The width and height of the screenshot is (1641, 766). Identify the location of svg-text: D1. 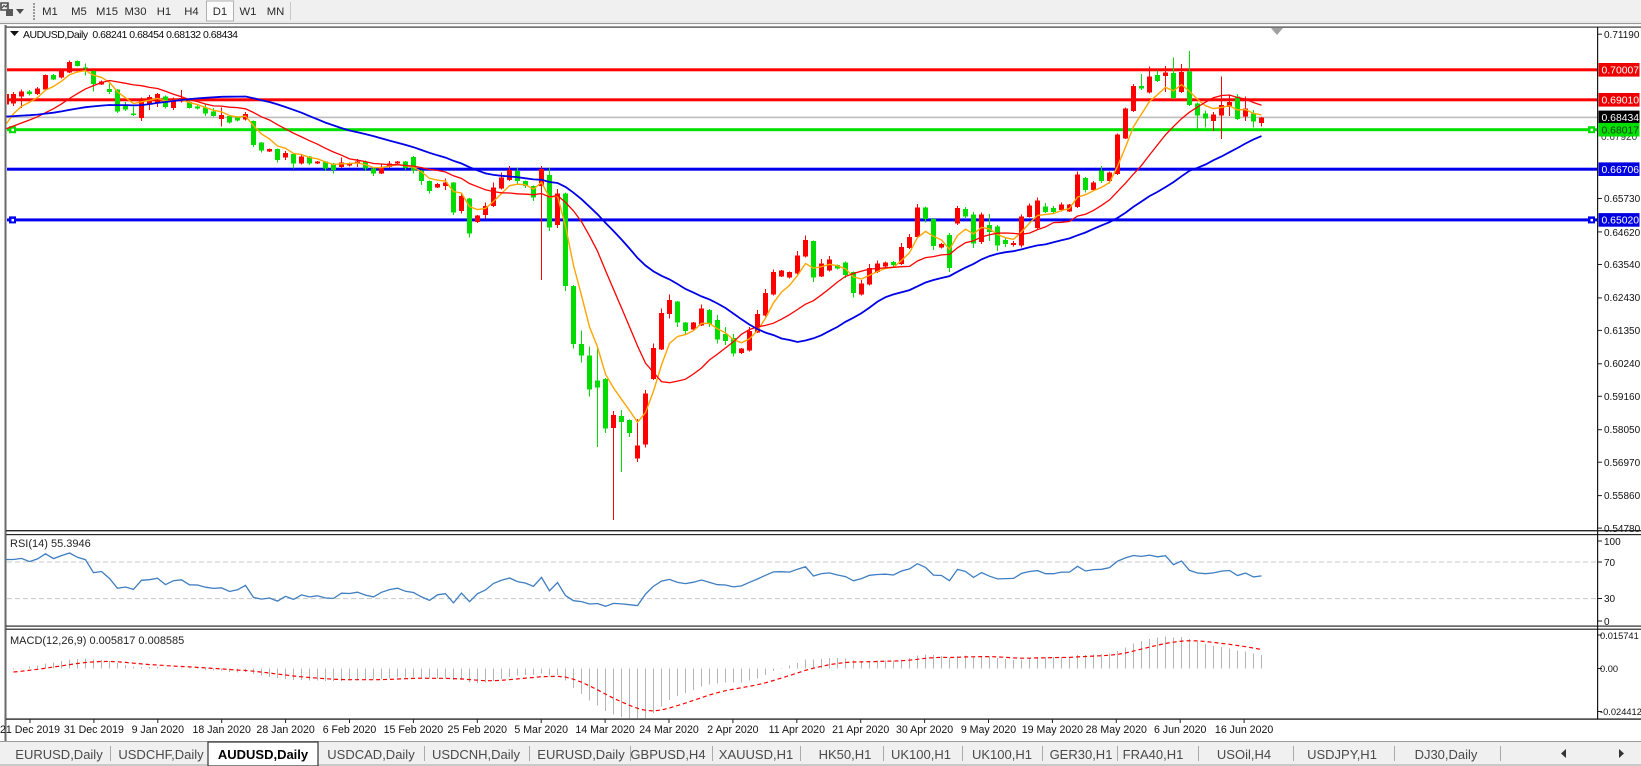
(220, 12).